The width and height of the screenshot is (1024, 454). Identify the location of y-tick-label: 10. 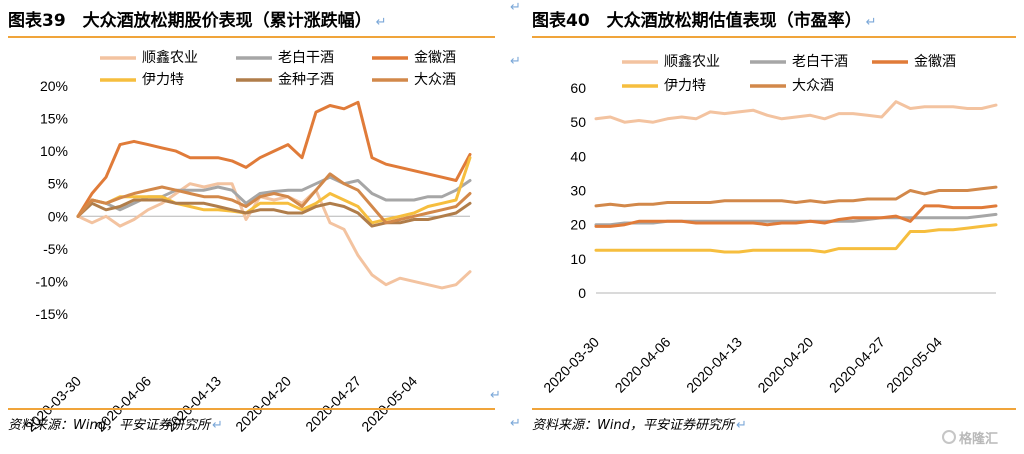
(578, 259).